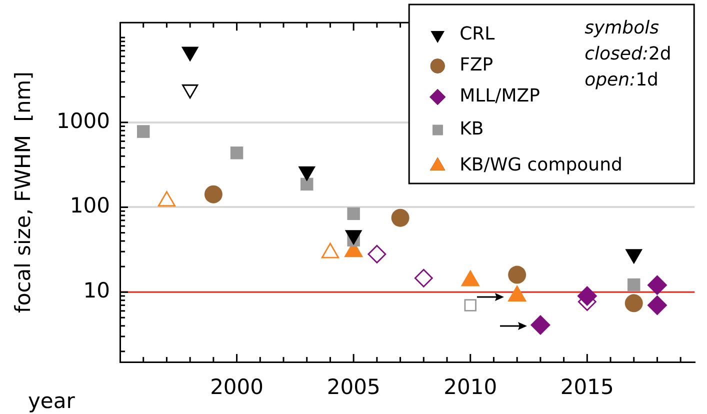  I want to click on y-axis-title: focal size, FWHM [nm], so click(23, 193).